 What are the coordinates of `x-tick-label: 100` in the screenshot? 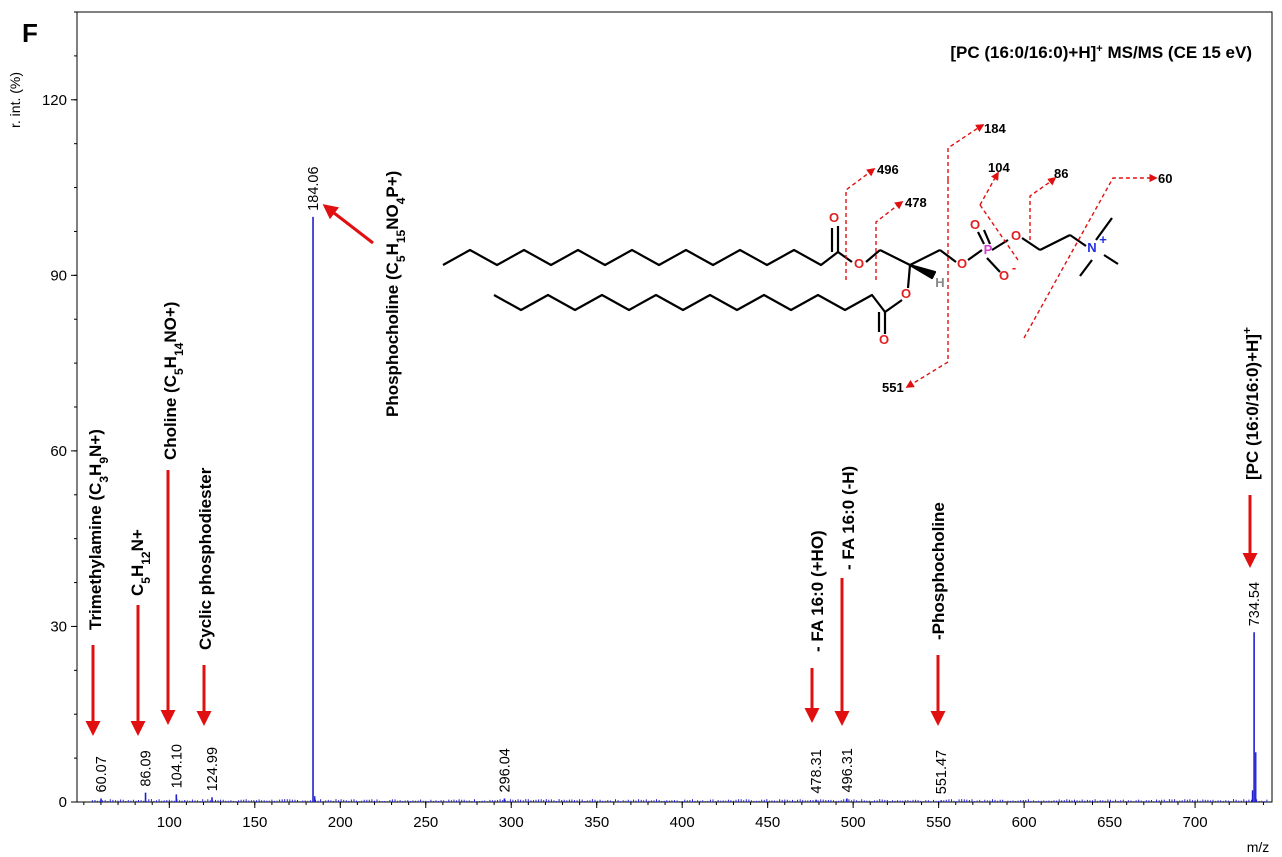 It's located at (169, 822).